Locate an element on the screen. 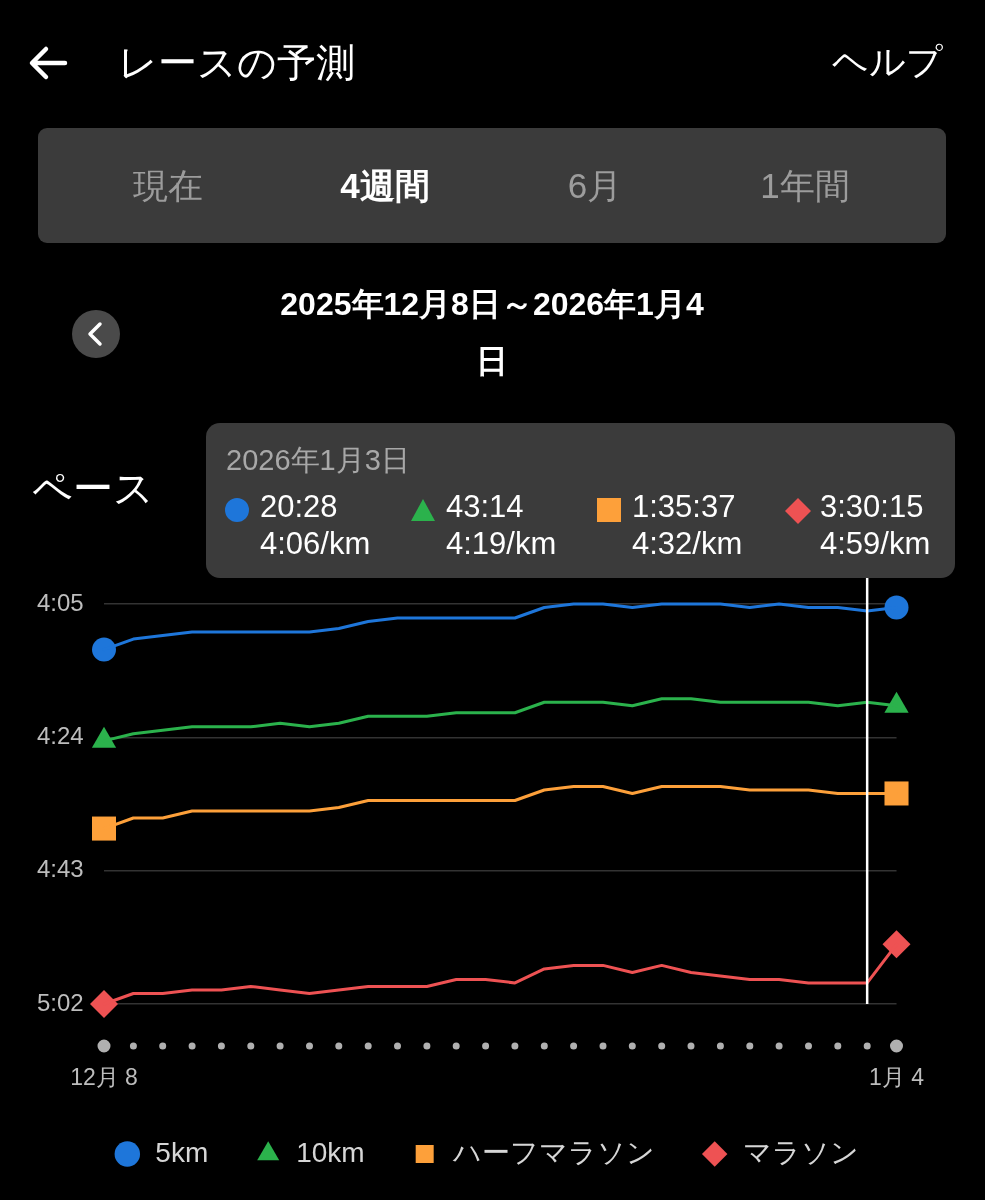 The height and width of the screenshot is (1200, 985). text: 1年間 is located at coordinates (805, 186).